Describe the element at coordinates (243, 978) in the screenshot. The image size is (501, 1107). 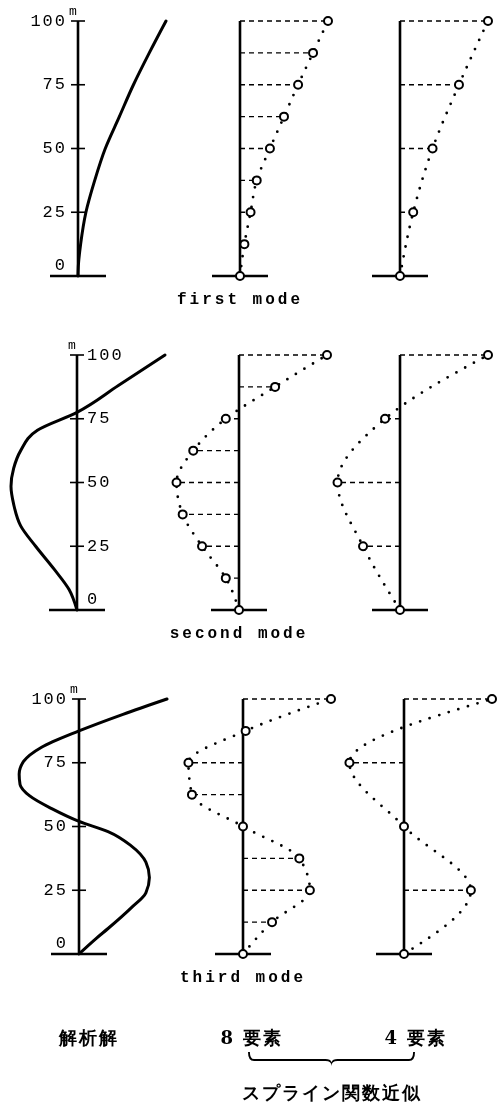
I see `x-axis-title: third mode` at that location.